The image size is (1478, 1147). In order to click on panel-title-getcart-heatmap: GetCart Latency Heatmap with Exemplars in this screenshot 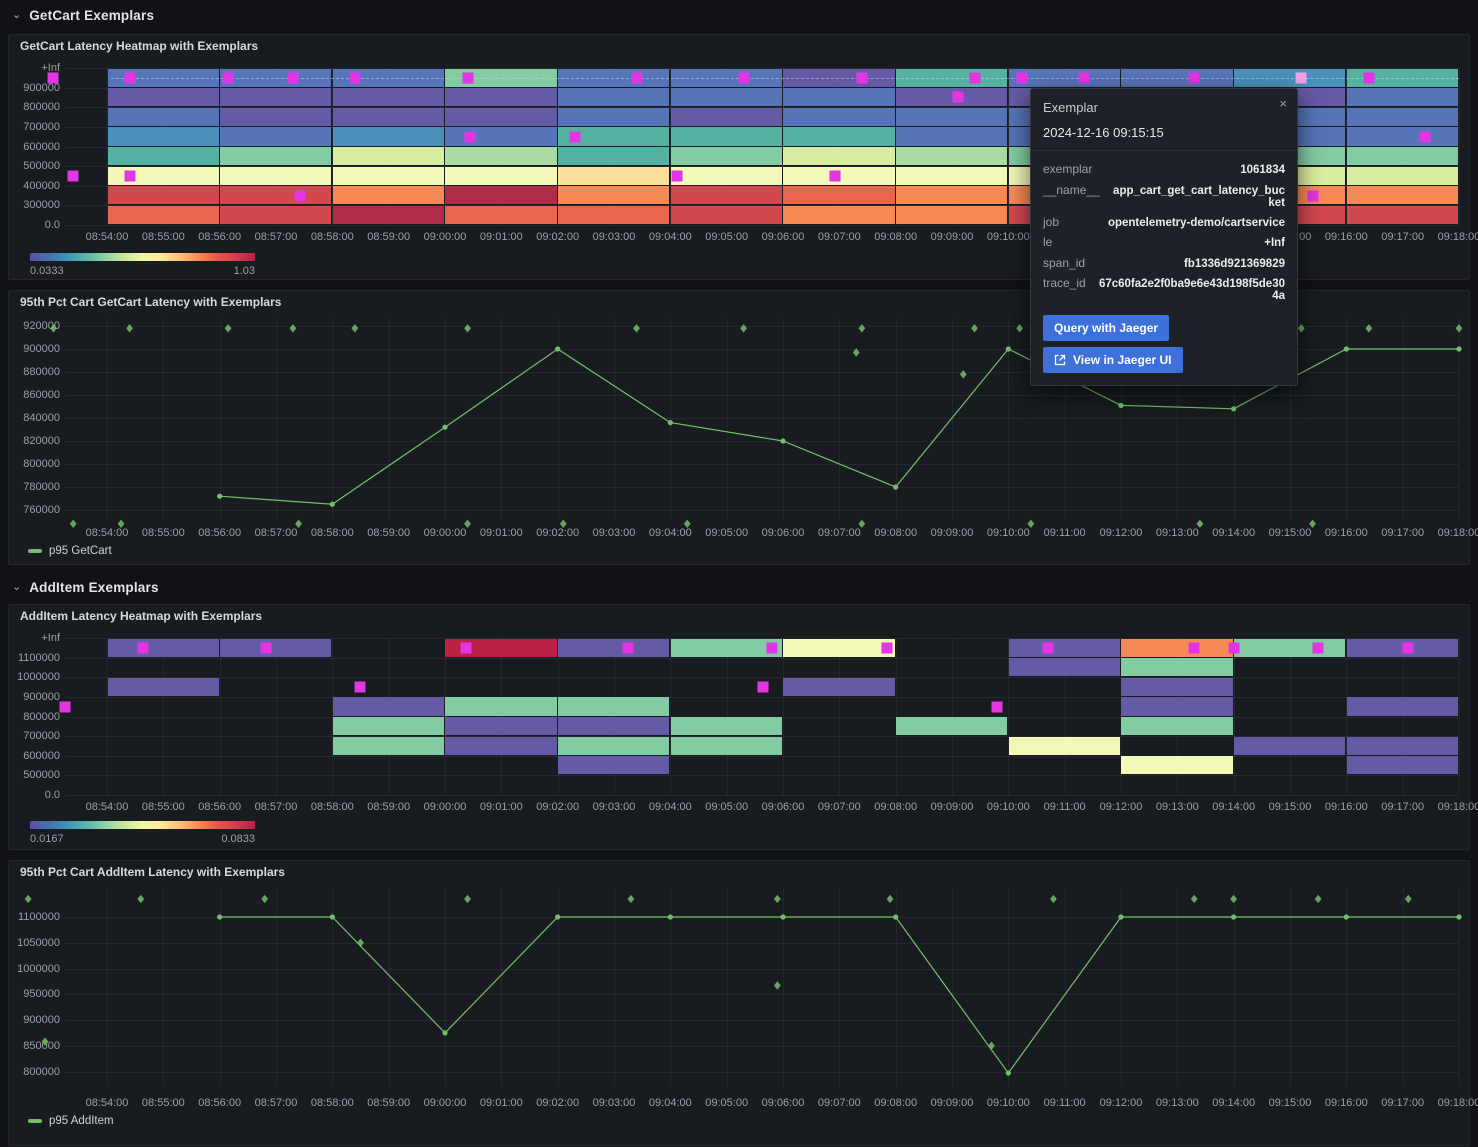, I will do `click(139, 46)`.